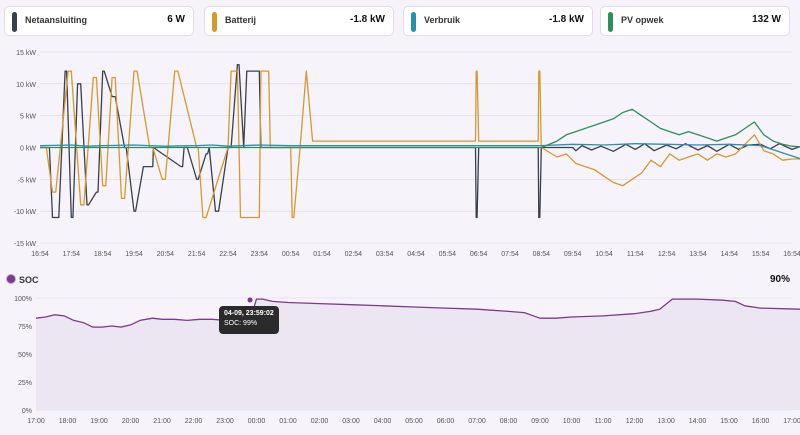 The height and width of the screenshot is (435, 800). I want to click on card-label: Batterij, so click(241, 20).